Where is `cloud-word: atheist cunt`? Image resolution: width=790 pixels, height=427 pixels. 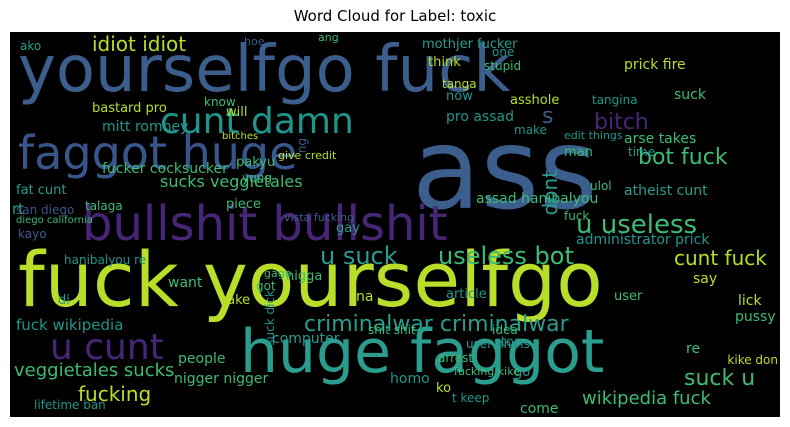 cloud-word: atheist cunt is located at coordinates (666, 191).